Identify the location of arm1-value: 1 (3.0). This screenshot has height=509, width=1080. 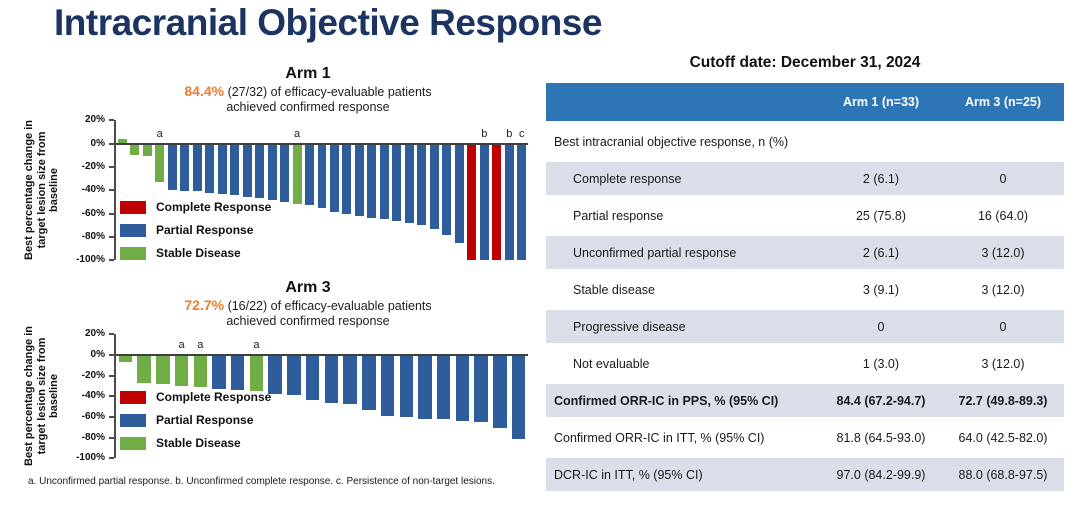
(881, 363).